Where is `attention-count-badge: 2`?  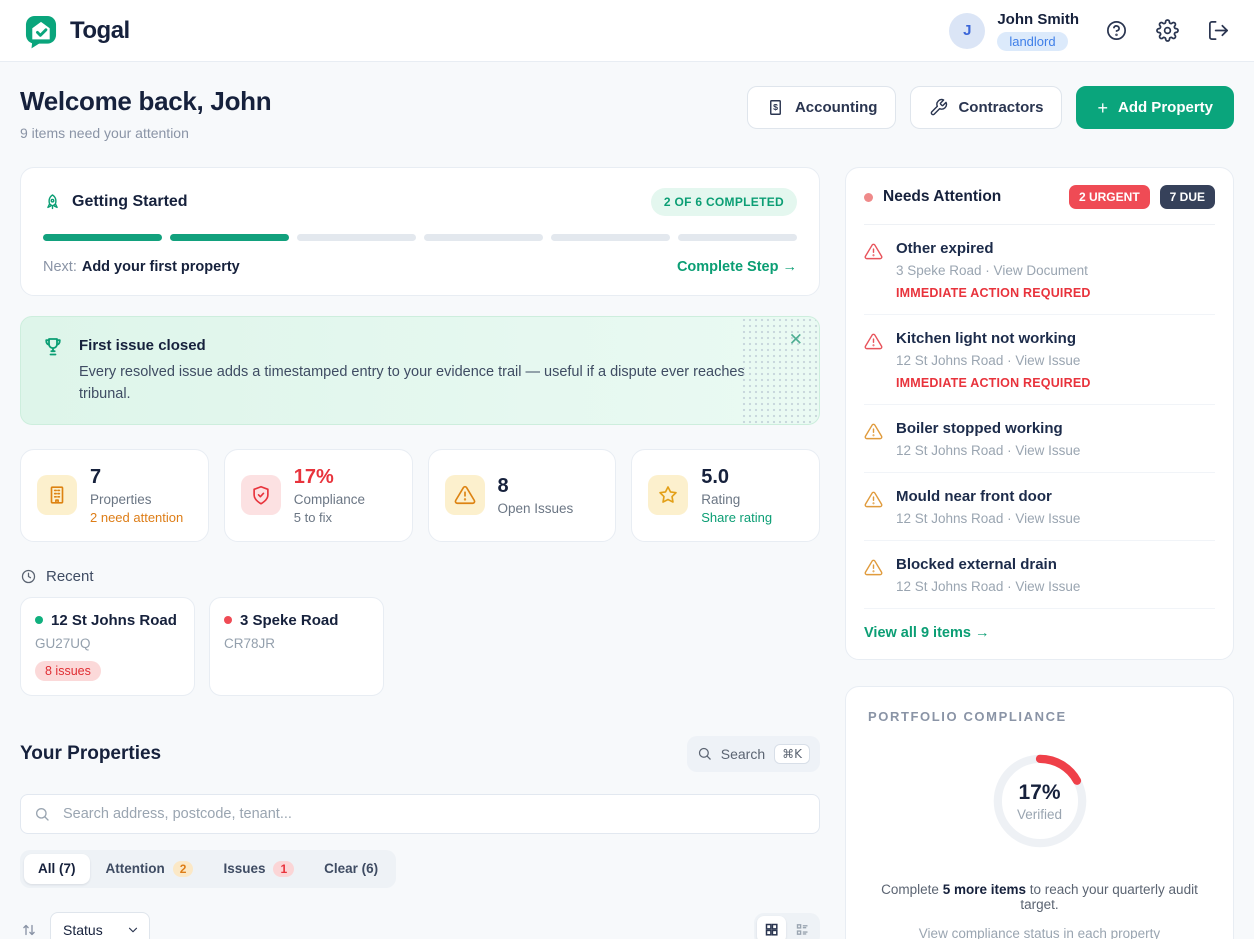 attention-count-badge: 2 is located at coordinates (183, 868).